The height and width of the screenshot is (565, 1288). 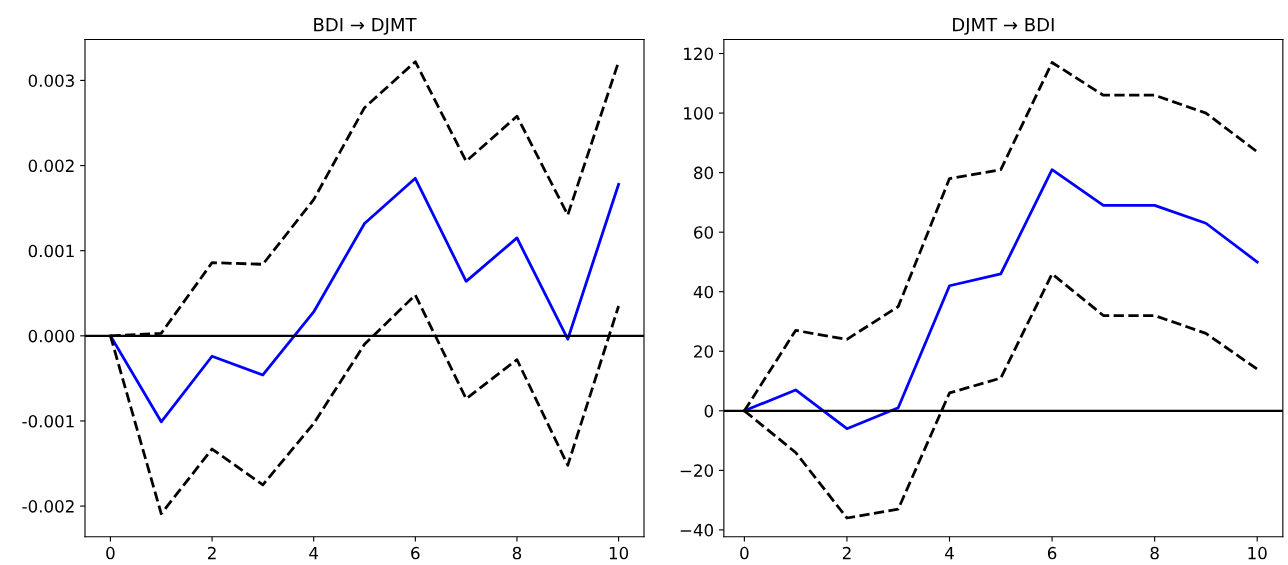 I want to click on y-tick-label: 120, so click(x=699, y=54).